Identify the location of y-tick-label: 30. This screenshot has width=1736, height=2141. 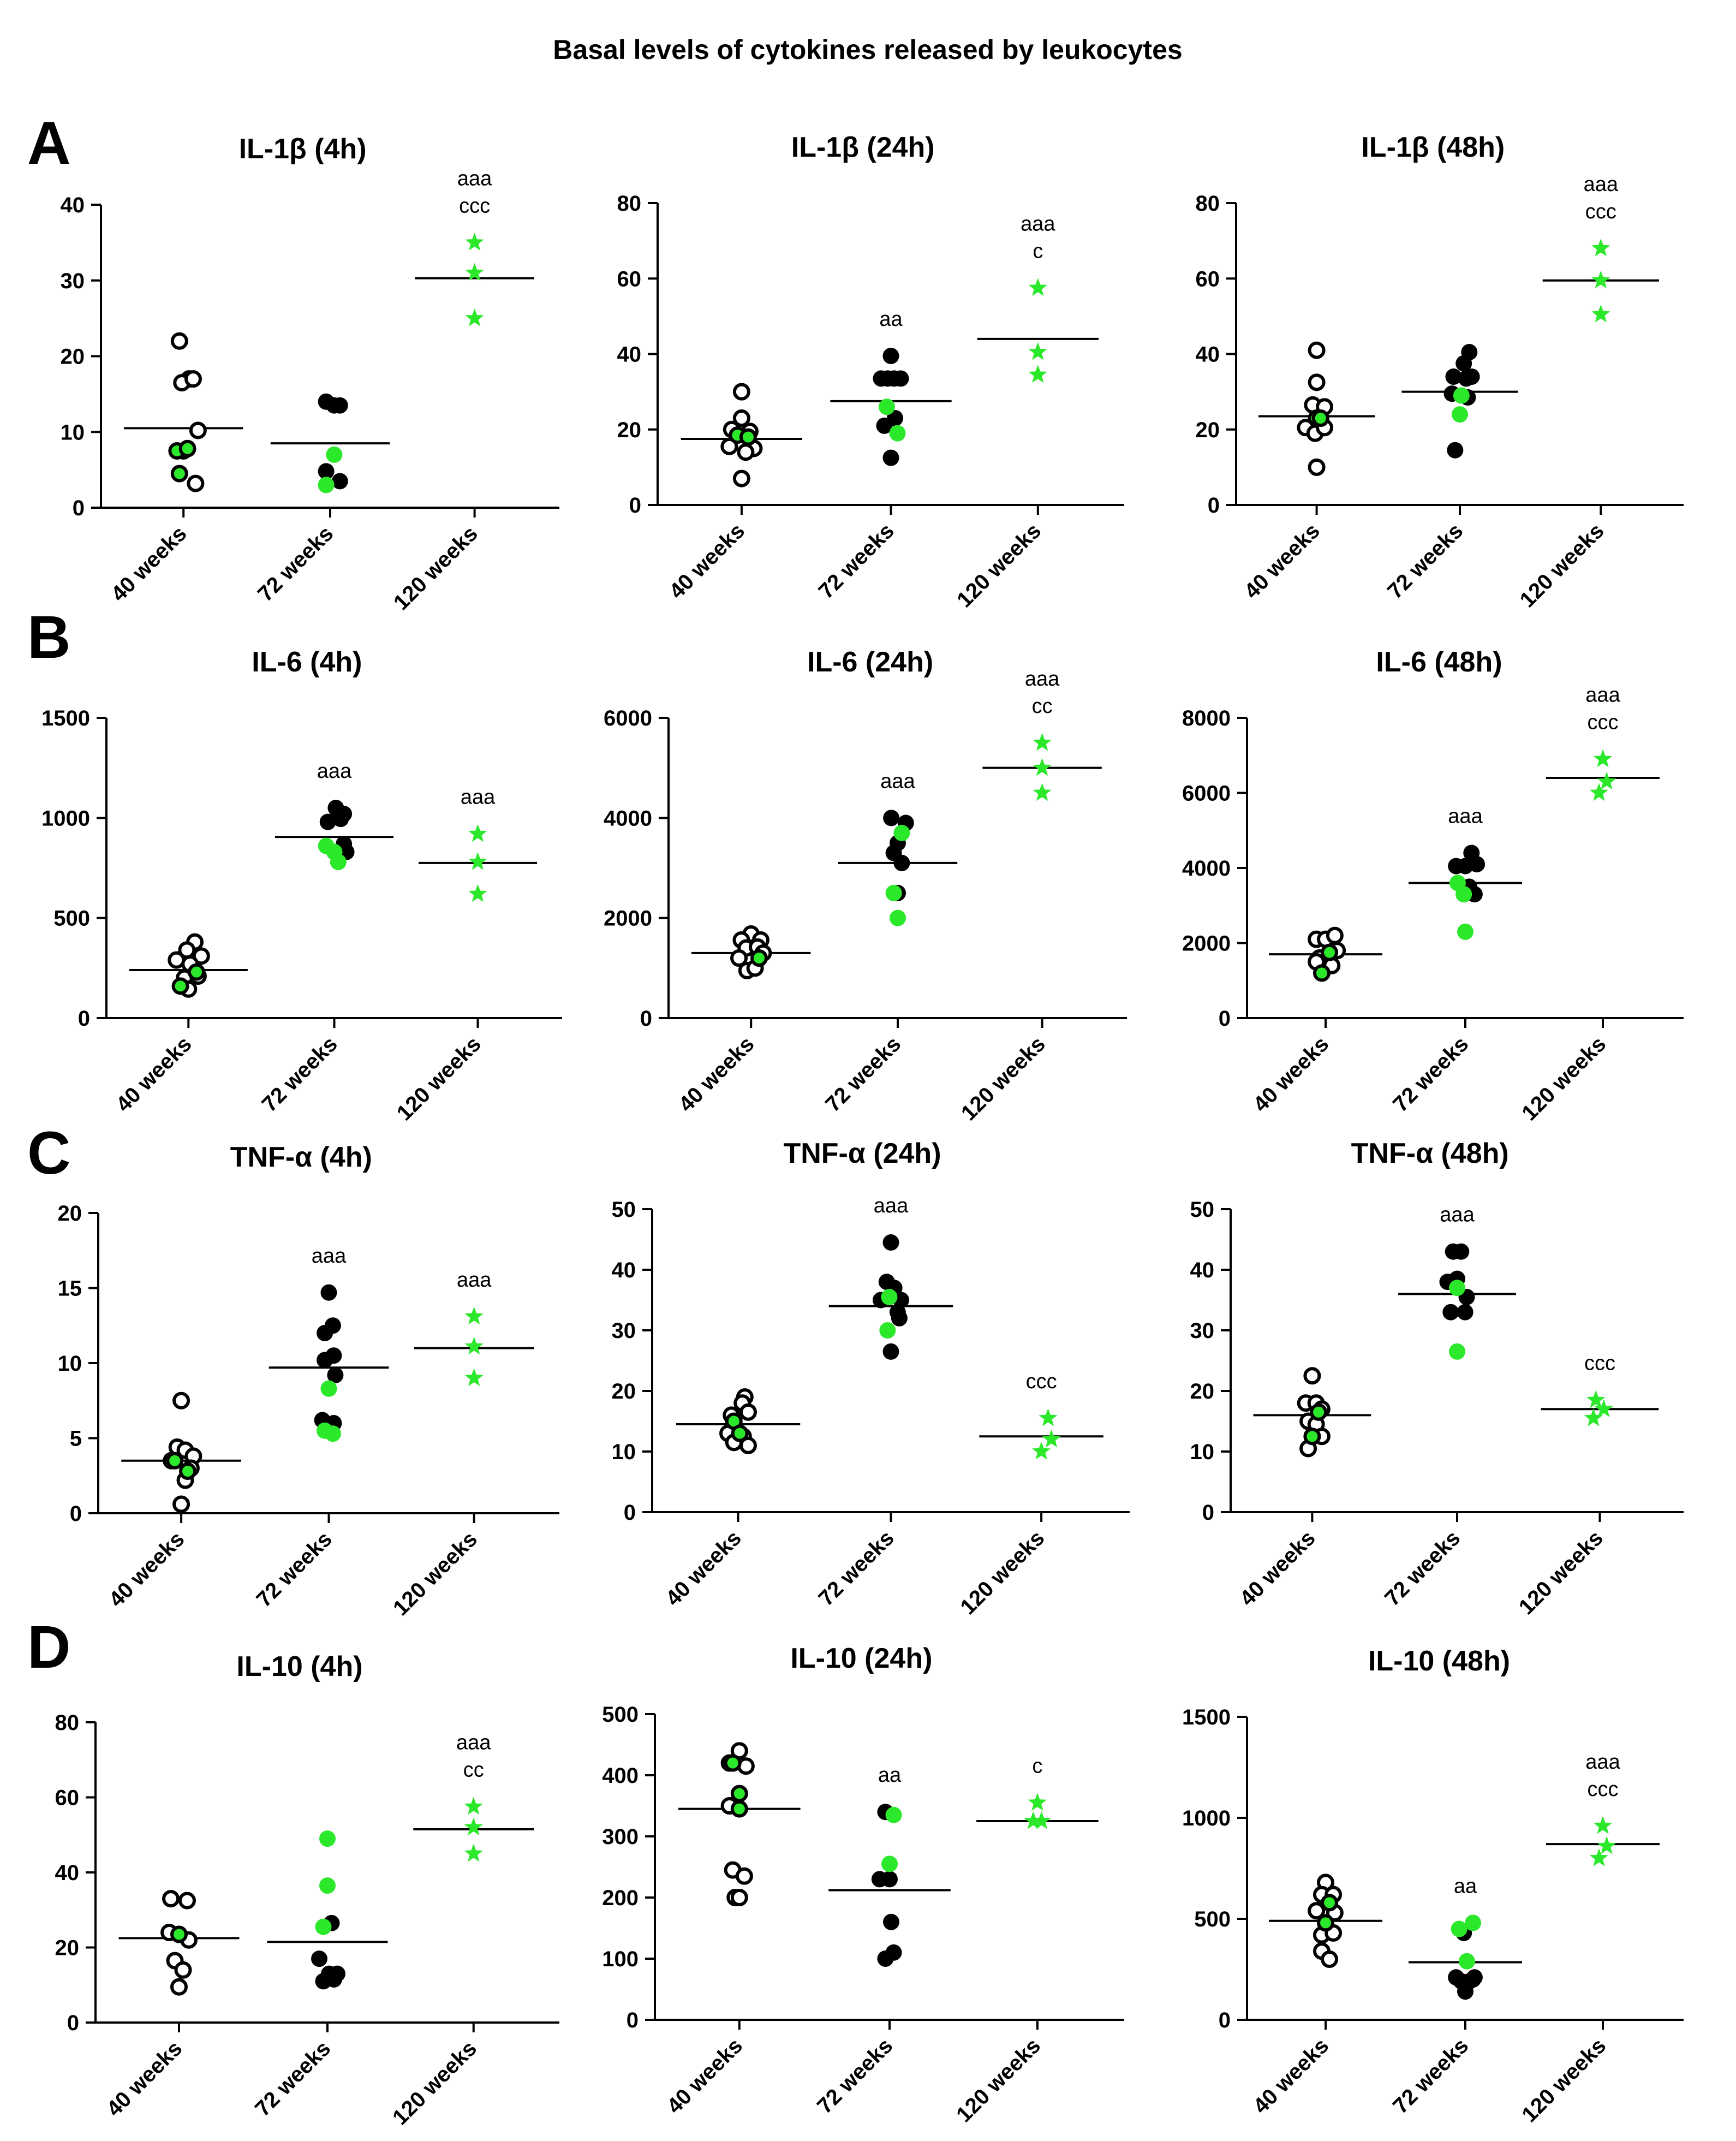
(73, 281).